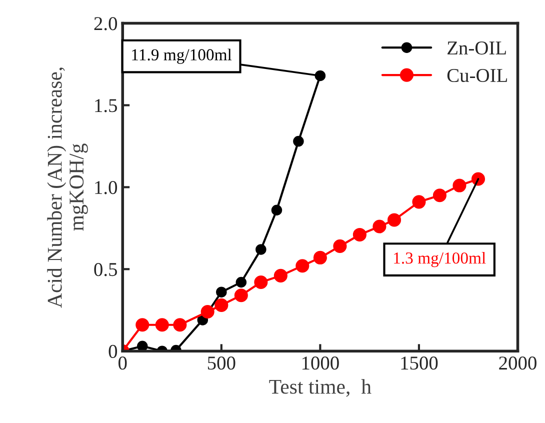 The image size is (545, 423). What do you see at coordinates (67, 188) in the screenshot?
I see `y-axis-title: Acid Number (AN) increase, mgKOH/g` at bounding box center [67, 188].